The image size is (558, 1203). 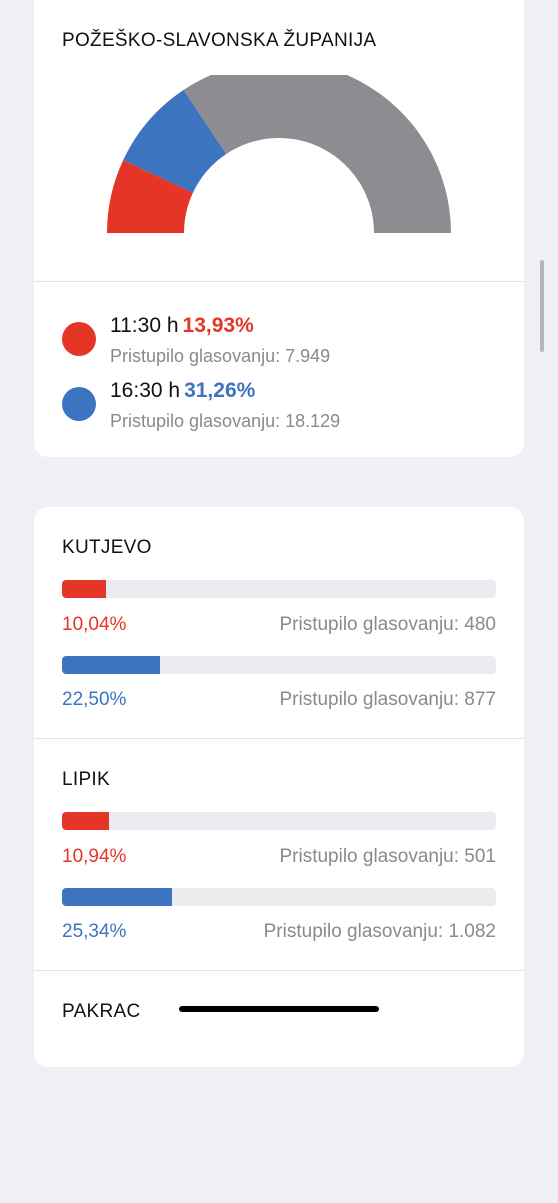 What do you see at coordinates (219, 40) in the screenshot?
I see `county-title: POŽEŠKO-SLAVONSKA ŽUPANIJA` at bounding box center [219, 40].